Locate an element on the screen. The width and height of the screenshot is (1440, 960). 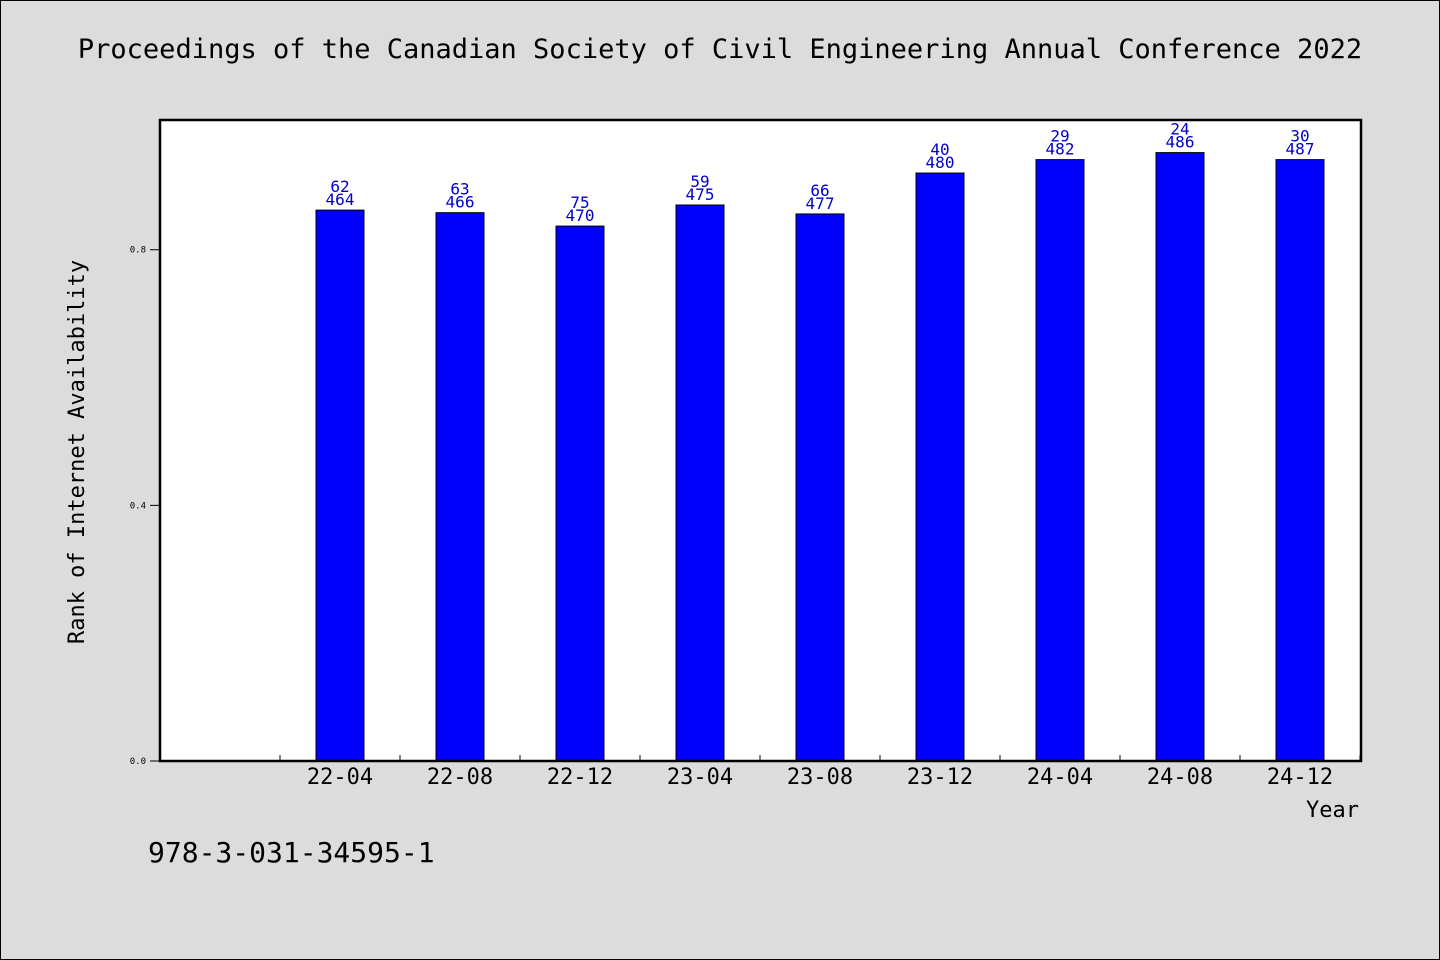
x-tick-label: 22-08 is located at coordinates (460, 777).